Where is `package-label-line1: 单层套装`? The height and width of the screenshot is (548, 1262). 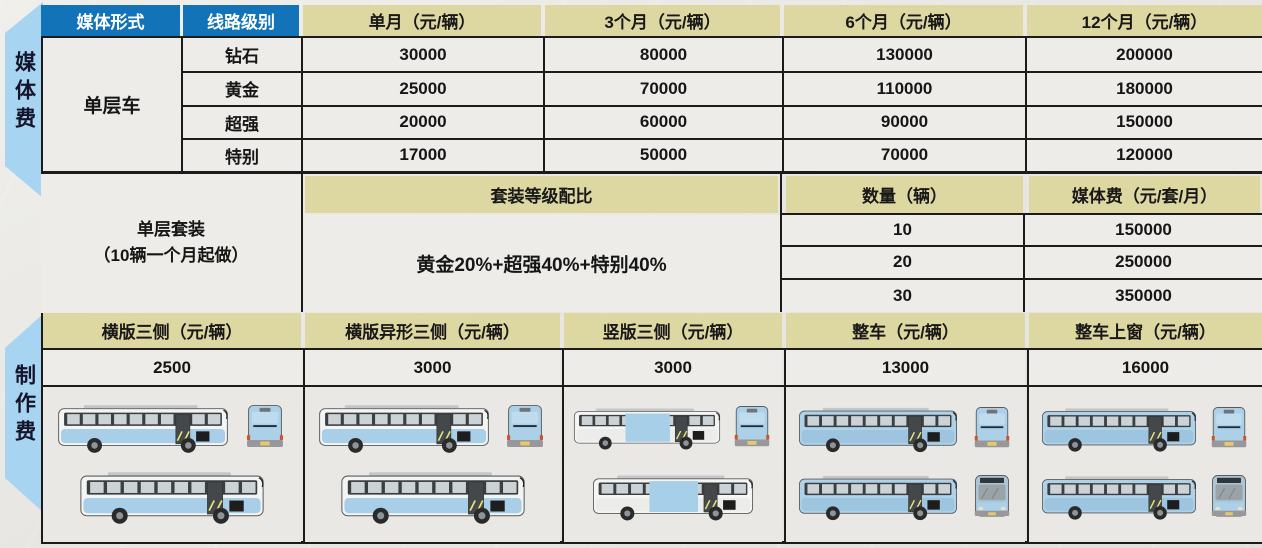
package-label-line1: 单层套装 is located at coordinates (171, 229).